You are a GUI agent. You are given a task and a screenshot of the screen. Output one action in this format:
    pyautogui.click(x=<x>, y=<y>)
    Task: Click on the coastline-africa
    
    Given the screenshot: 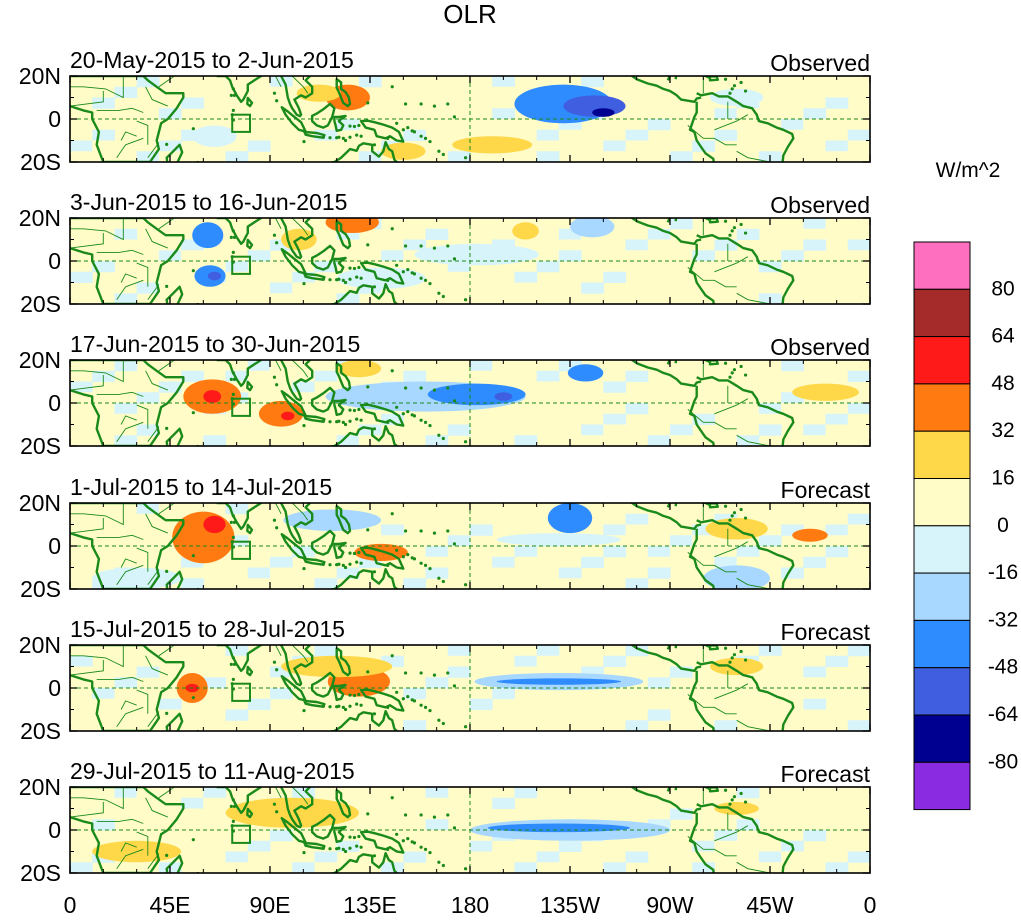 What is the action you would take?
    pyautogui.click(x=127, y=119)
    